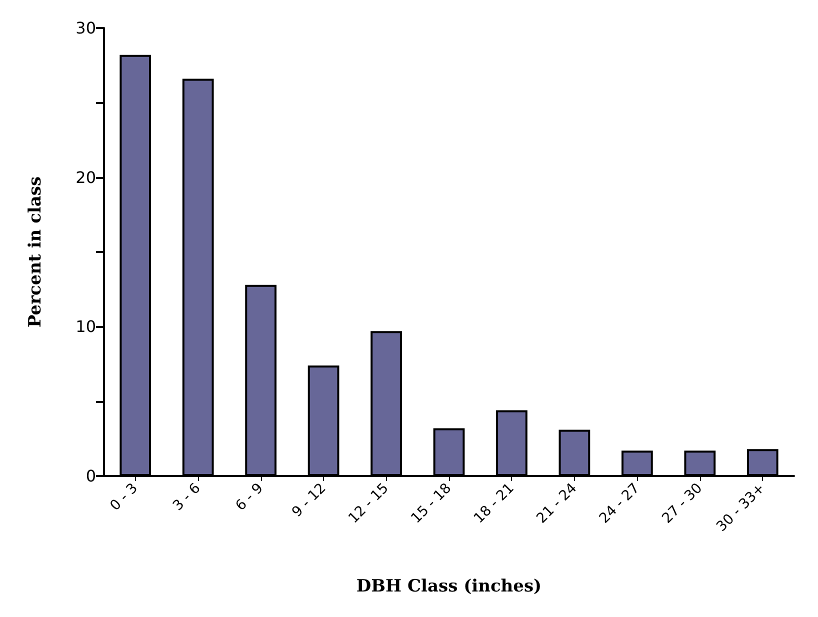 The width and height of the screenshot is (818, 617). Describe the element at coordinates (91, 476) in the screenshot. I see `y-tick-label: 0` at that location.